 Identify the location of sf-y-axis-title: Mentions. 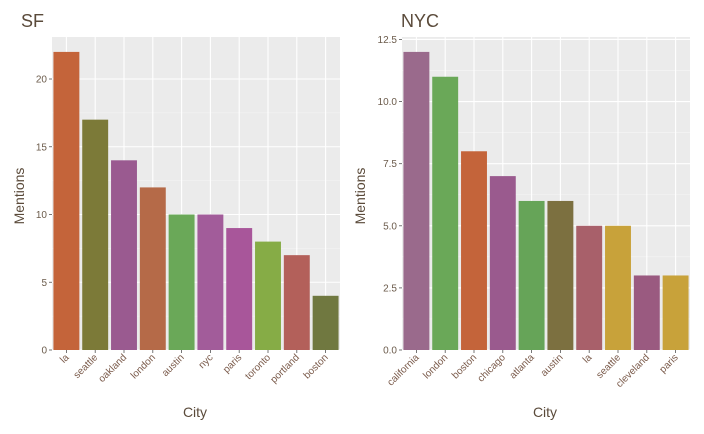
(19, 196).